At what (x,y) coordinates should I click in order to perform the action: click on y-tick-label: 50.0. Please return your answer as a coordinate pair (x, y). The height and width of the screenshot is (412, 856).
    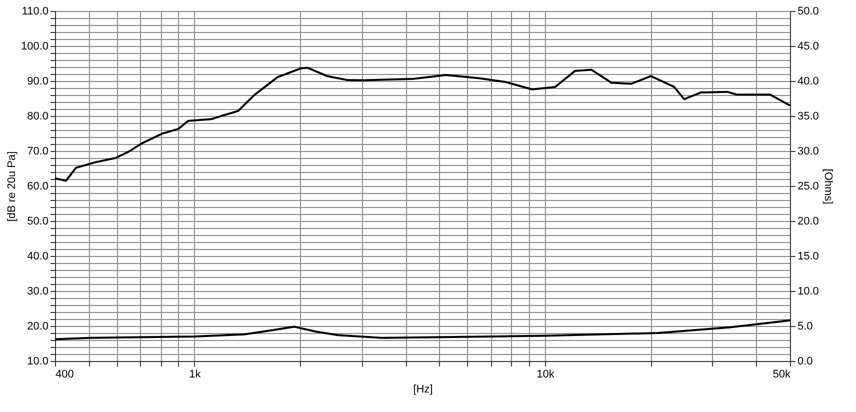
    Looking at the image, I should click on (37, 222).